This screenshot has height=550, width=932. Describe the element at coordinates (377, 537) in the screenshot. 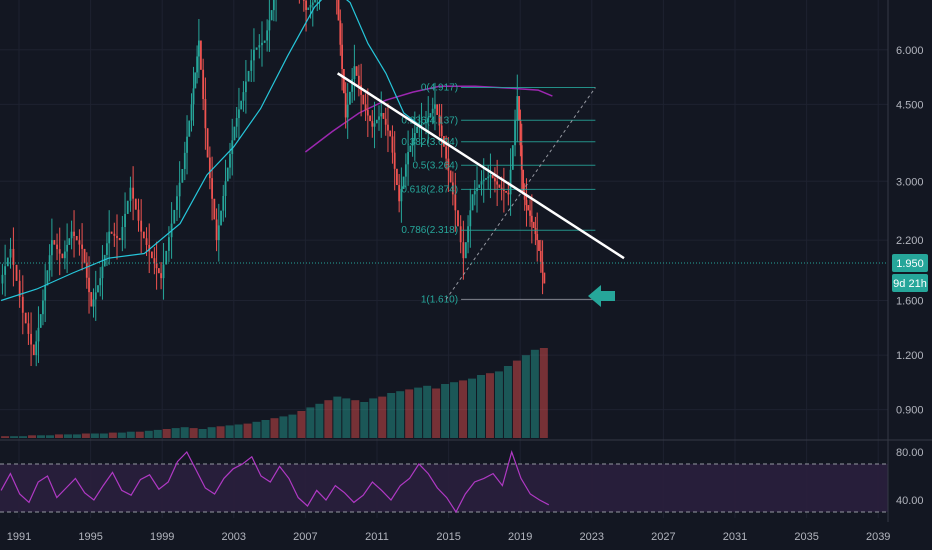

I see `time-tick-label: 2011` at that location.